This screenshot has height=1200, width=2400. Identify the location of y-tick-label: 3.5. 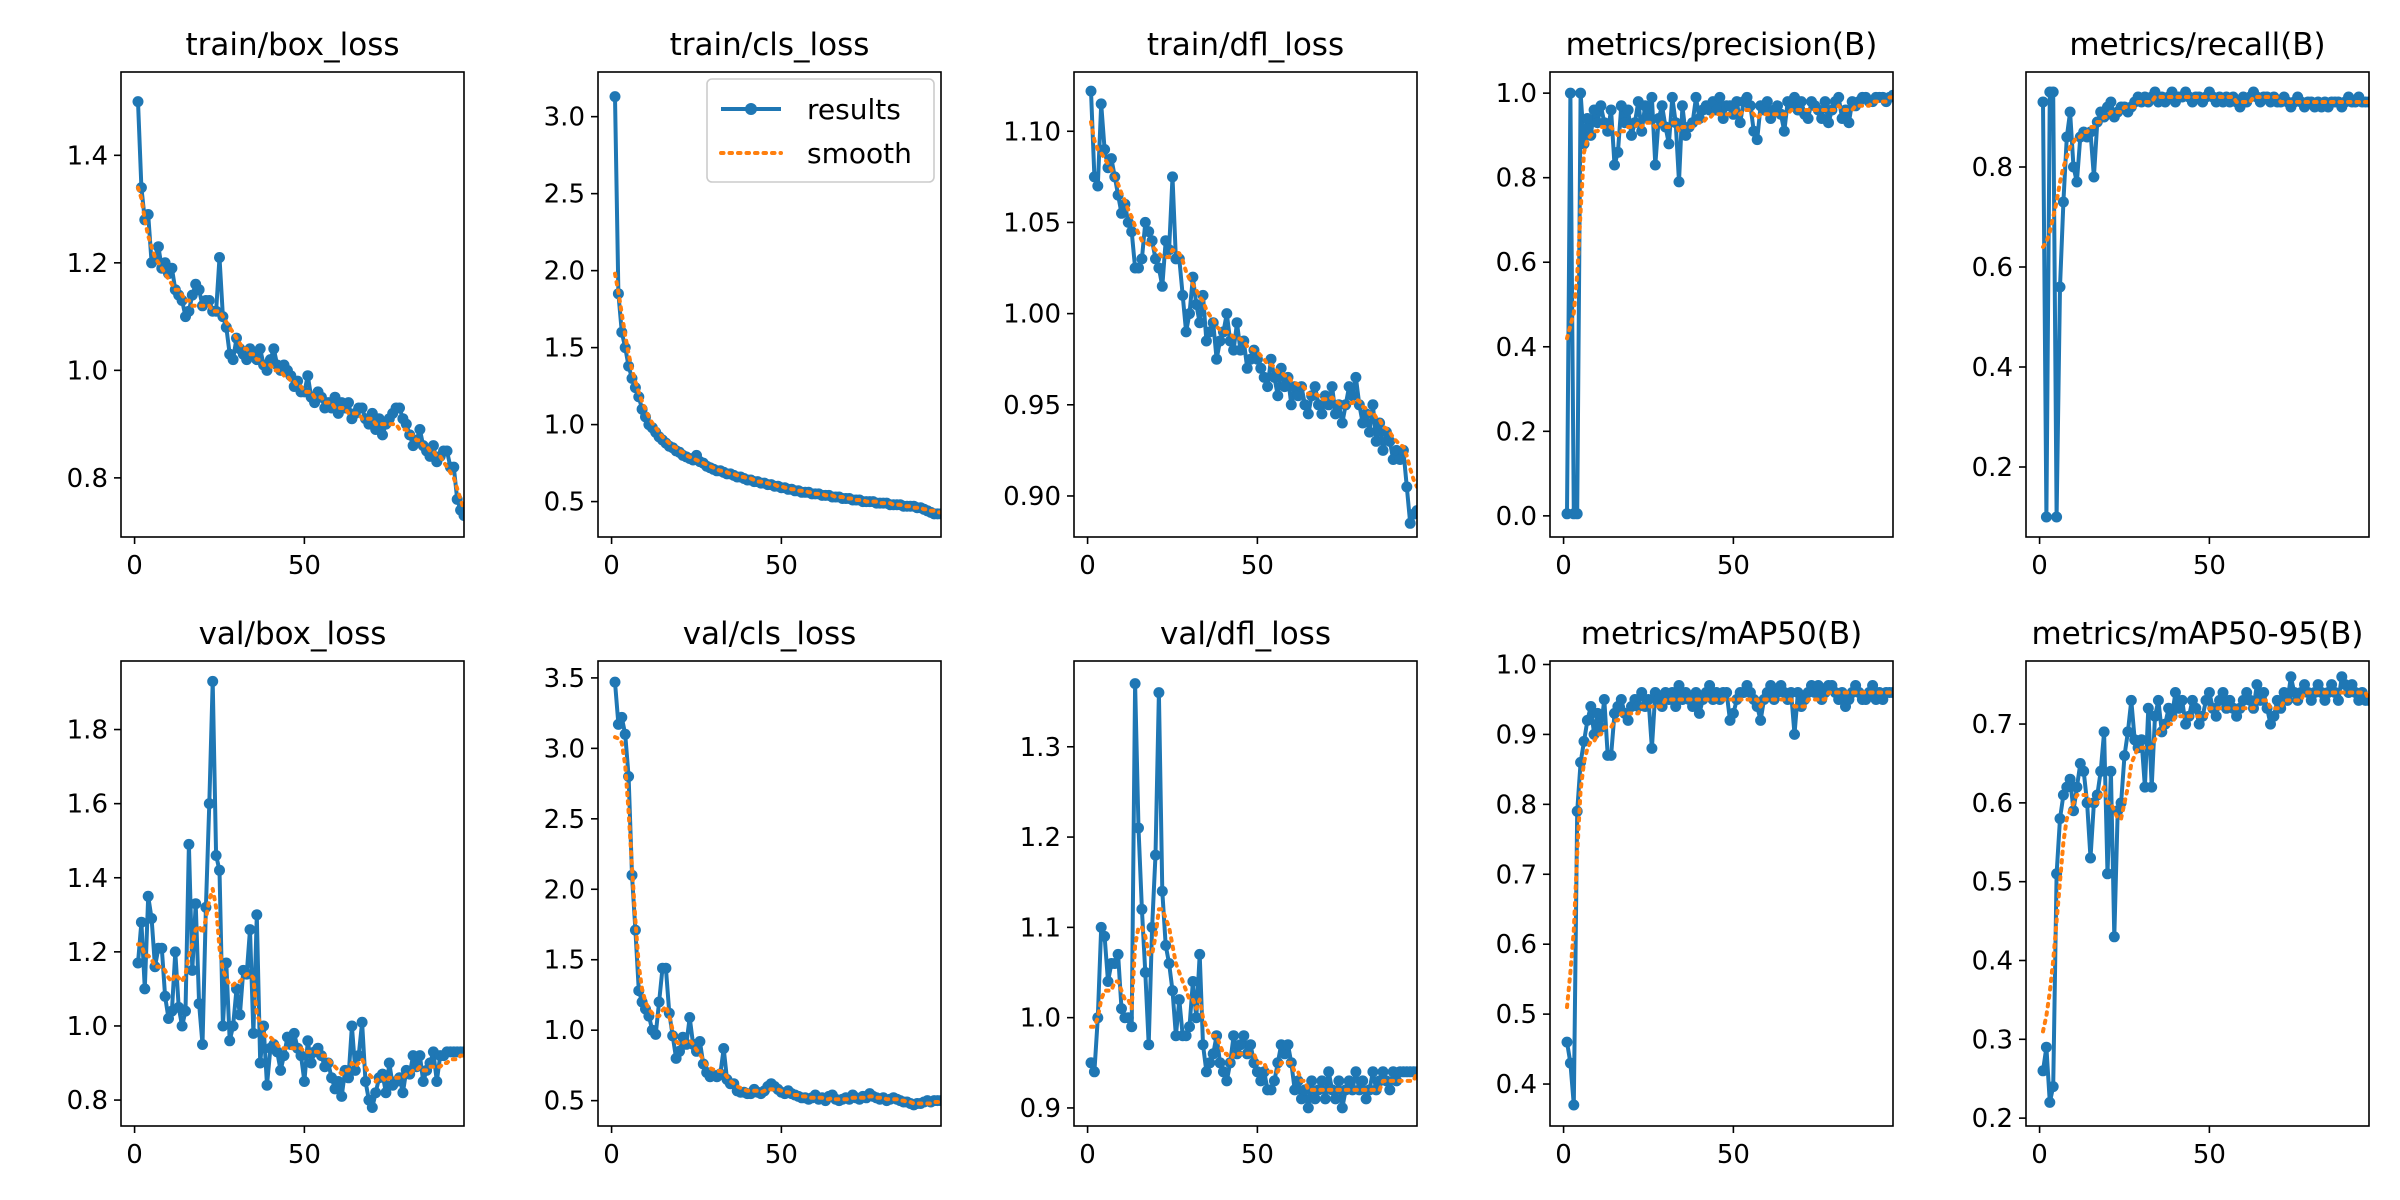
(564, 679).